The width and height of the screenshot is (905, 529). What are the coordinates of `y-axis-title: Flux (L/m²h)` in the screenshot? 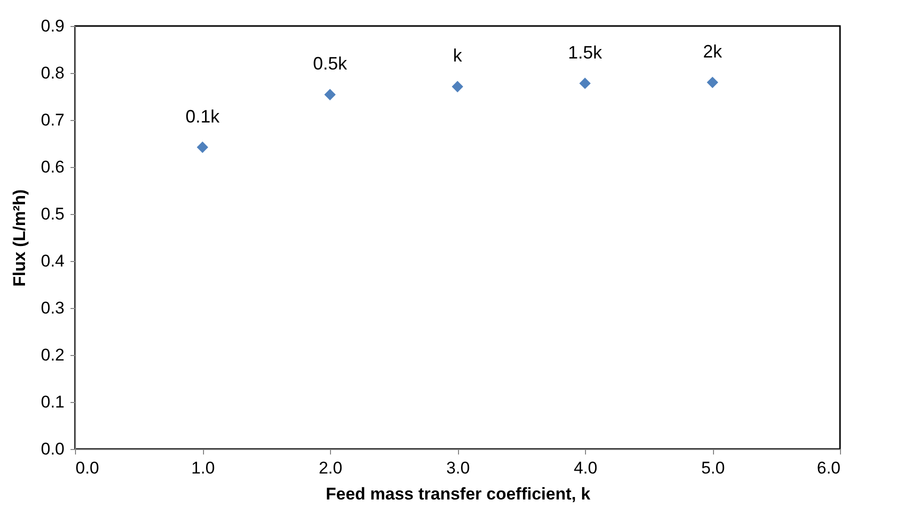 It's located at (19, 238).